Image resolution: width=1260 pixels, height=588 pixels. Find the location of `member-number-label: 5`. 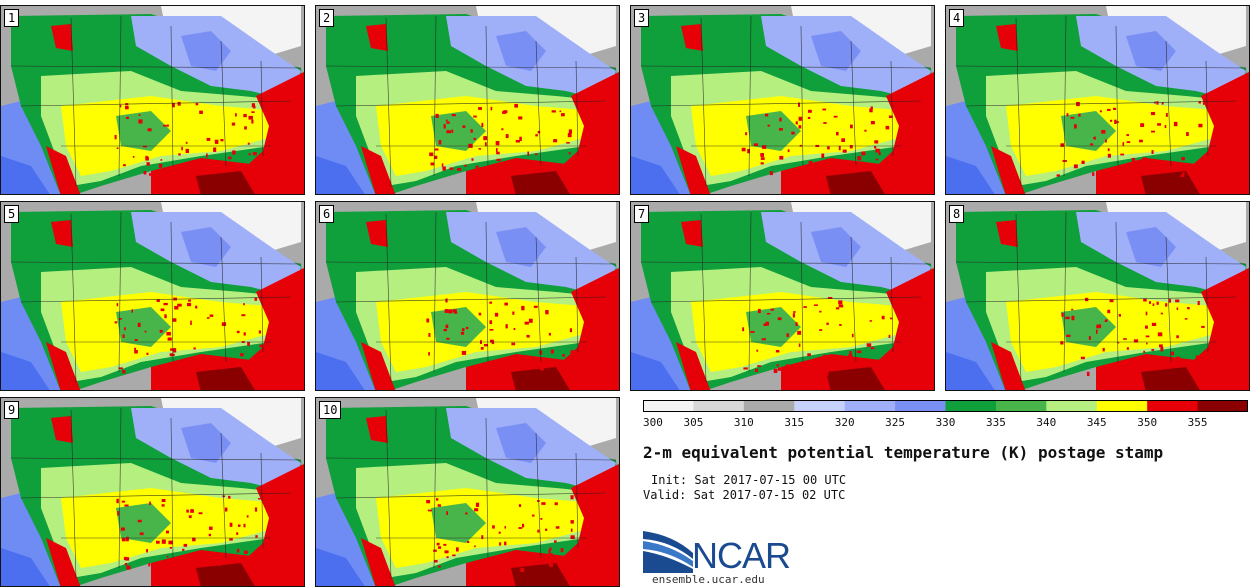

member-number-label: 5 is located at coordinates (12, 214).